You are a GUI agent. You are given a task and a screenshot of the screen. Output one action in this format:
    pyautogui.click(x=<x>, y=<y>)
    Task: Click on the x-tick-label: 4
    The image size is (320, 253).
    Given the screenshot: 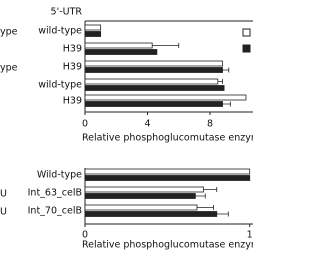 What is the action you would take?
    pyautogui.click(x=147, y=124)
    